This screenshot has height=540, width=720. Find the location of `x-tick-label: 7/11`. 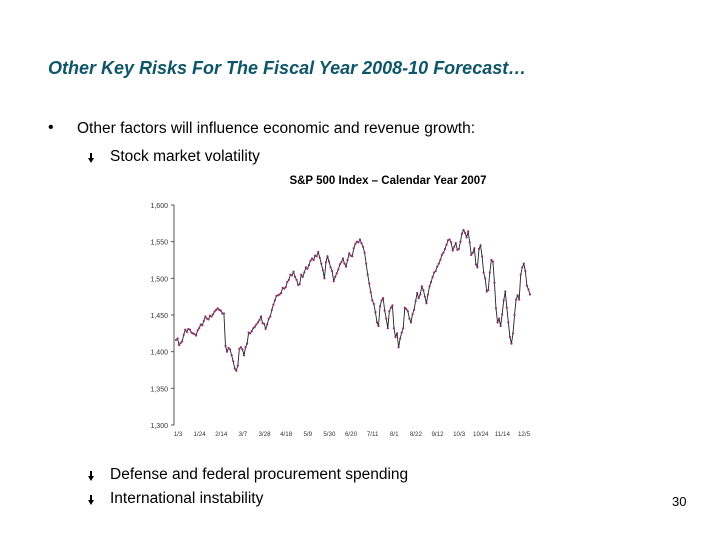

x-tick-label: 7/11 is located at coordinates (373, 434).